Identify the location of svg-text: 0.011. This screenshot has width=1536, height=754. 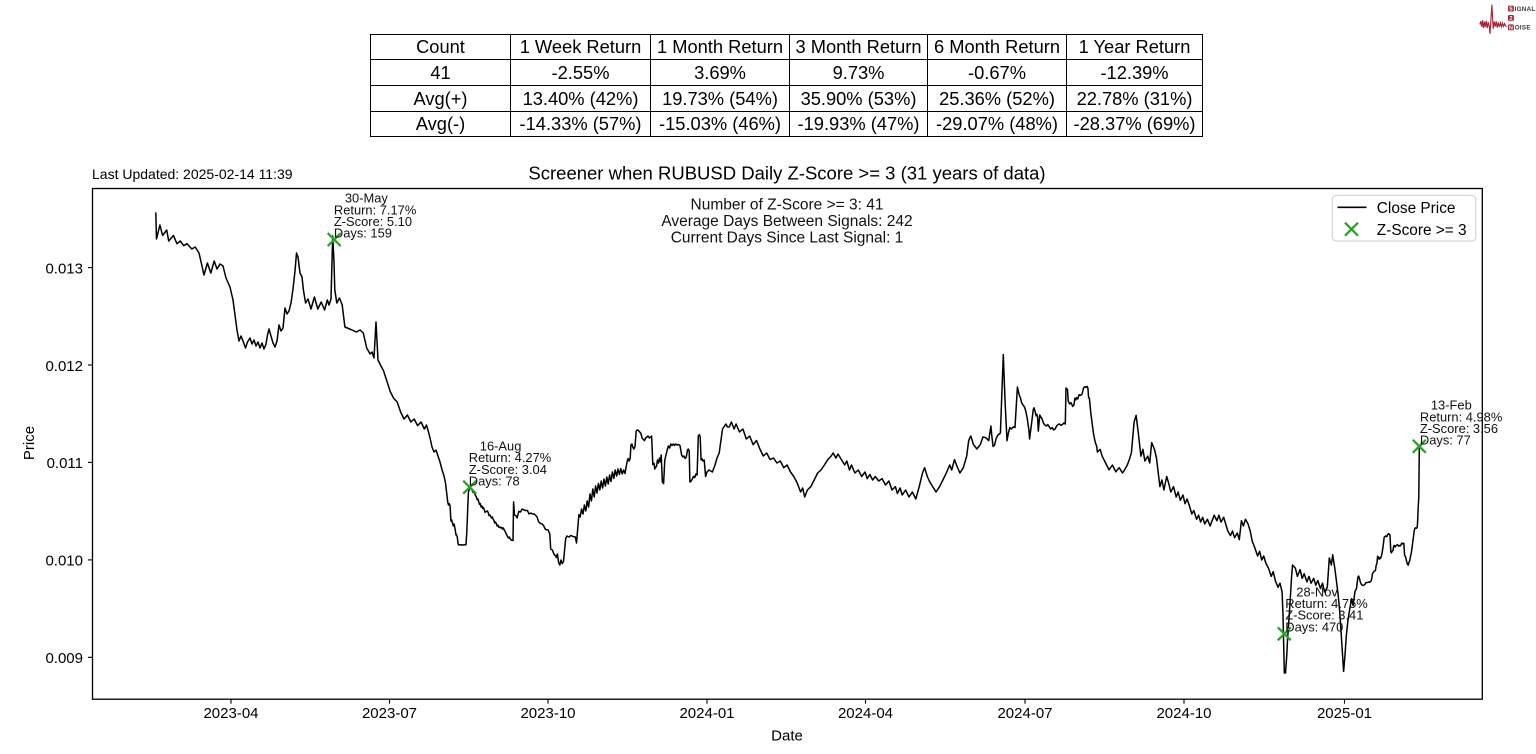
(65, 463).